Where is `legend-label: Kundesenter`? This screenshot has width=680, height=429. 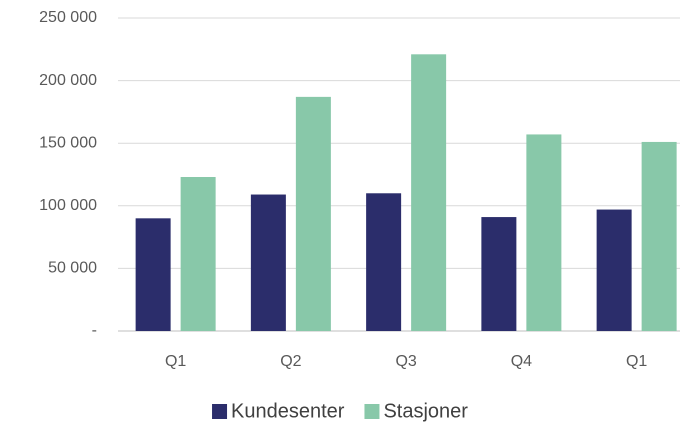
legend-label: Kundesenter is located at coordinates (288, 411).